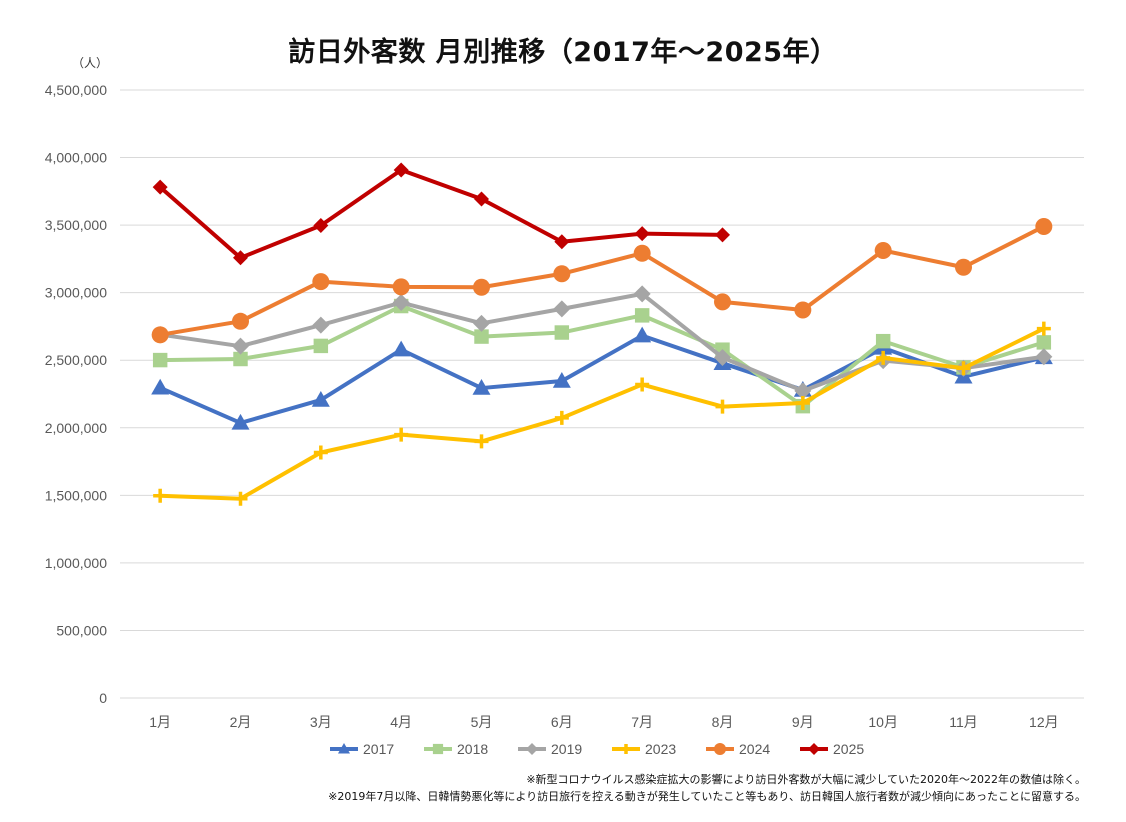  I want to click on y-tick-label: 1,000,000, so click(76, 563).